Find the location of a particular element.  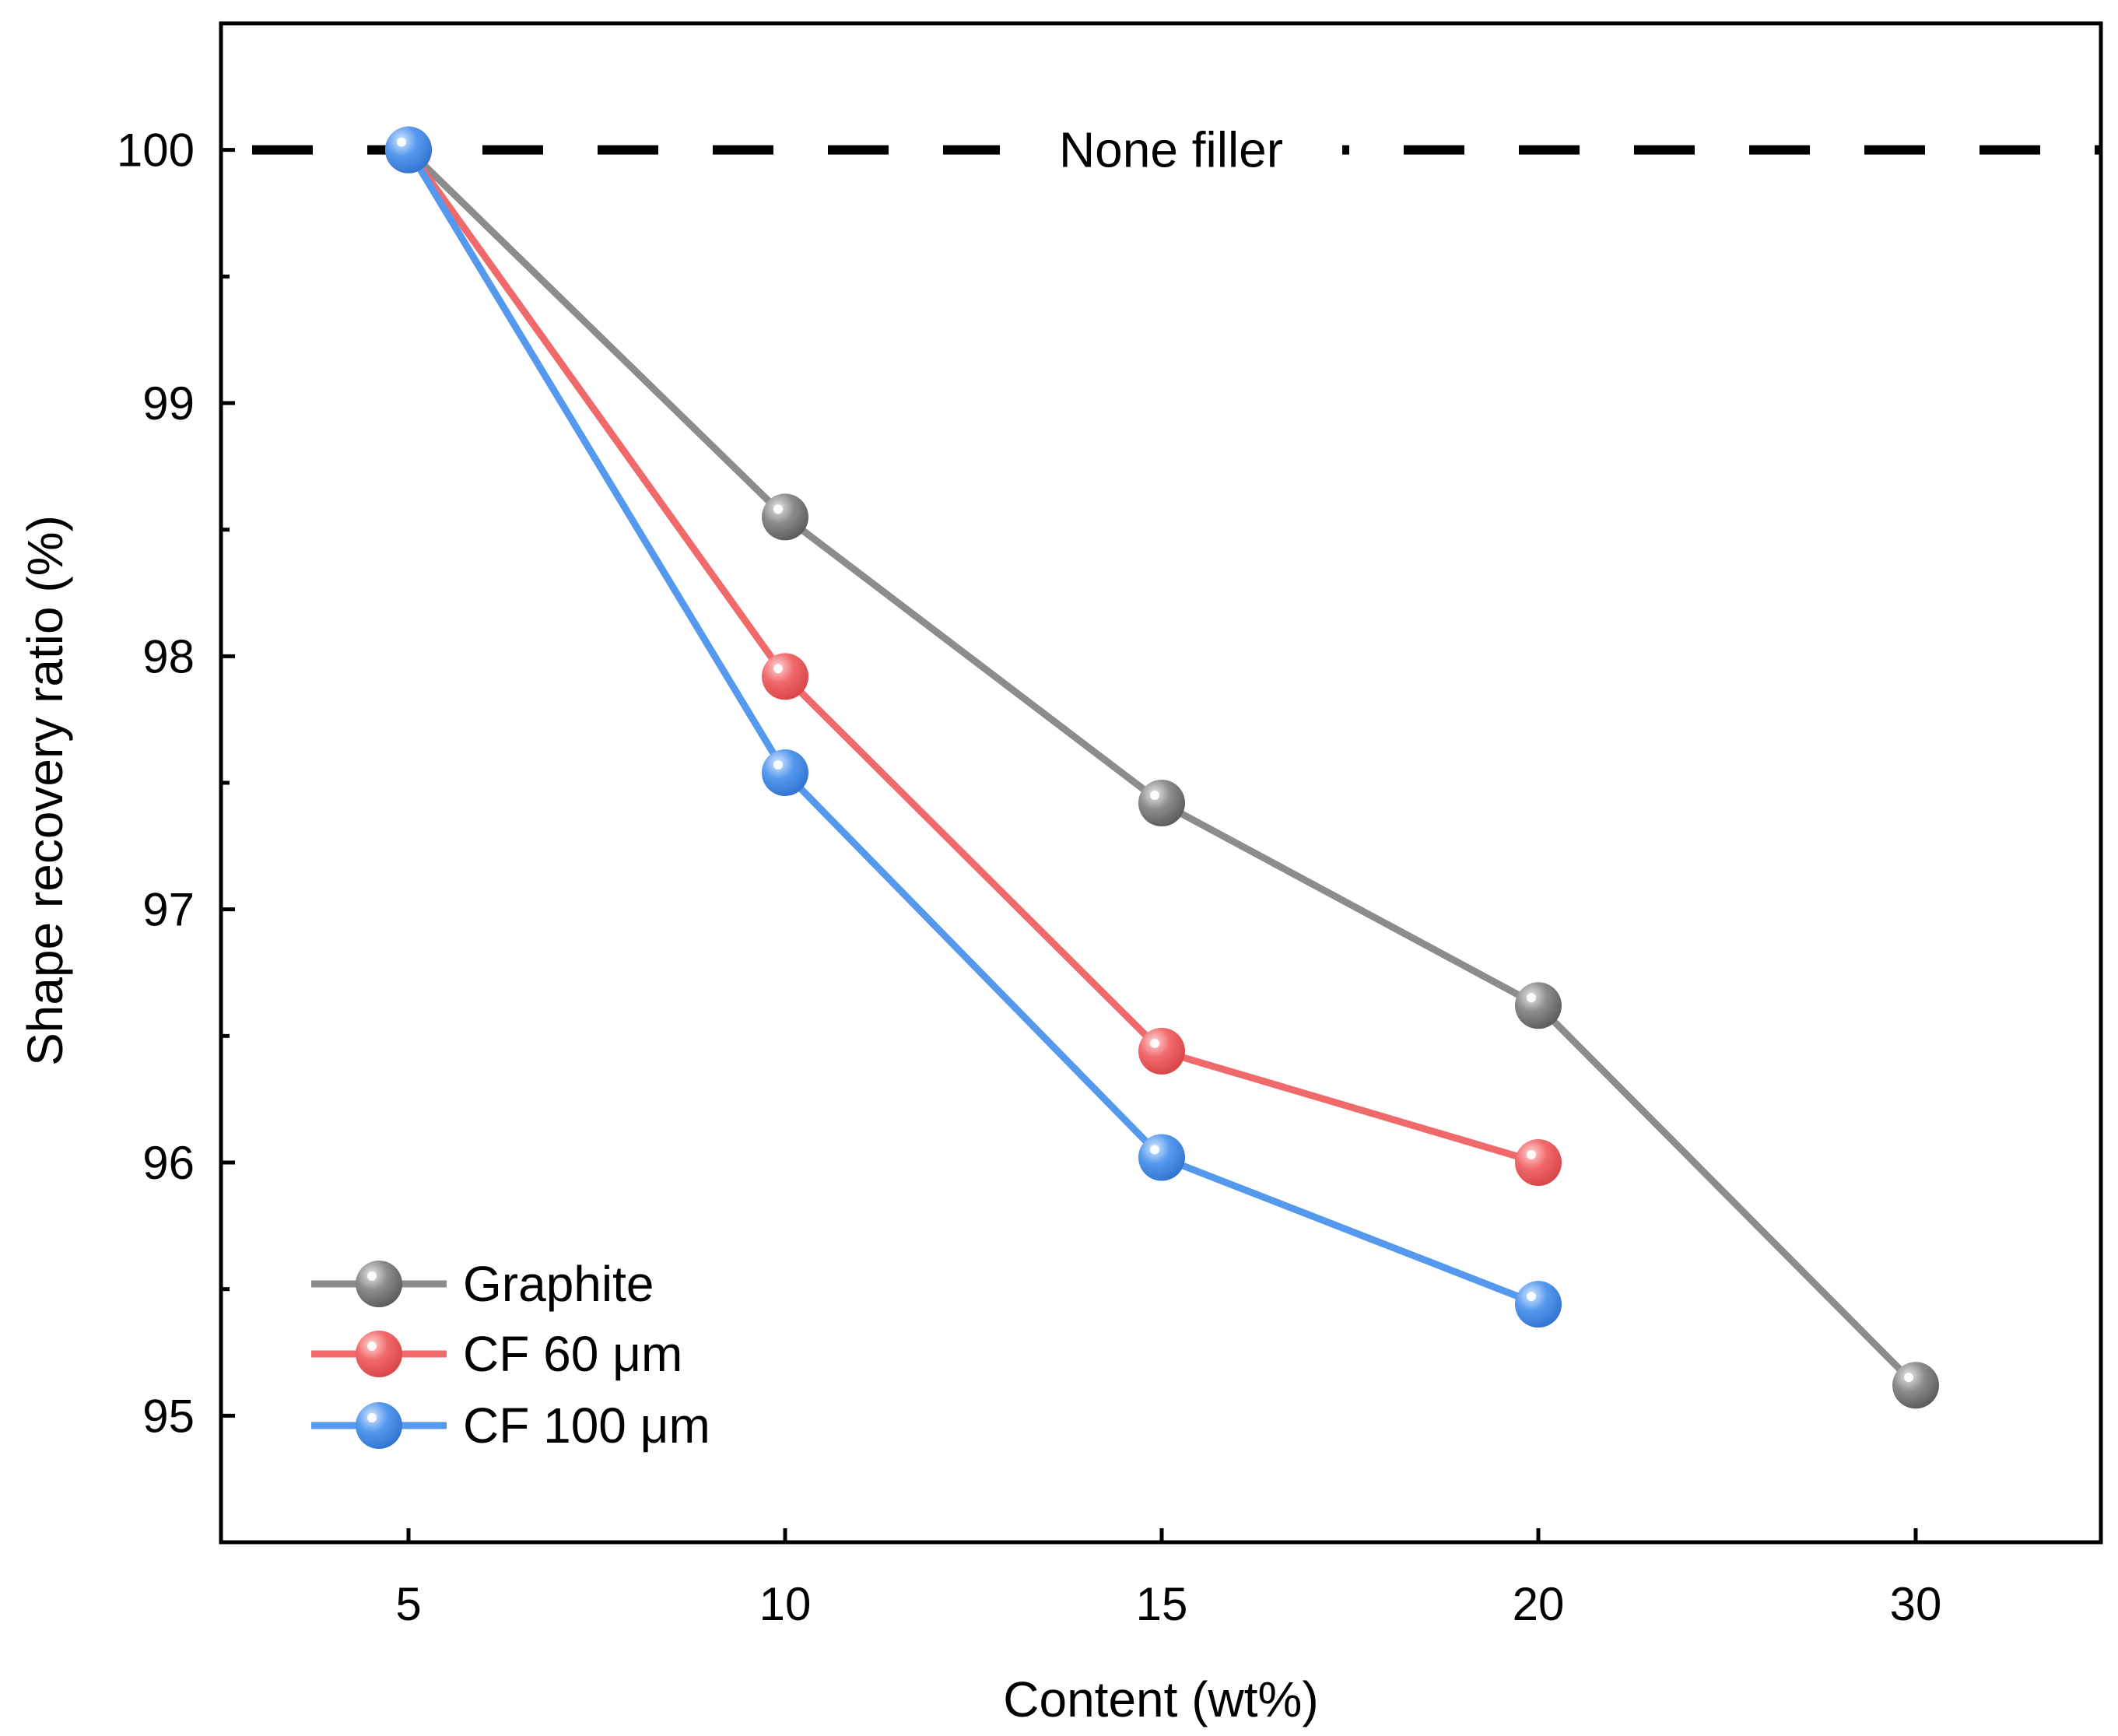

x-tick-label: 20 is located at coordinates (1539, 1604).